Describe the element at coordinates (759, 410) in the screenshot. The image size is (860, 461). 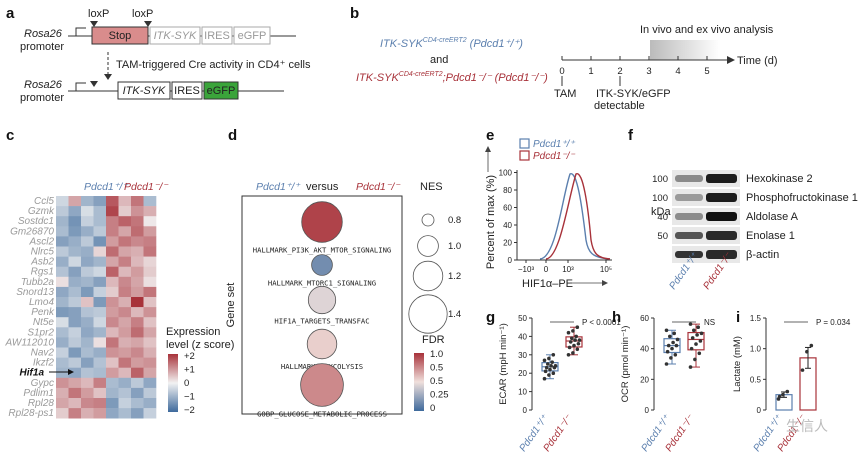
I see `i-plot-y-tick: 0` at that location.